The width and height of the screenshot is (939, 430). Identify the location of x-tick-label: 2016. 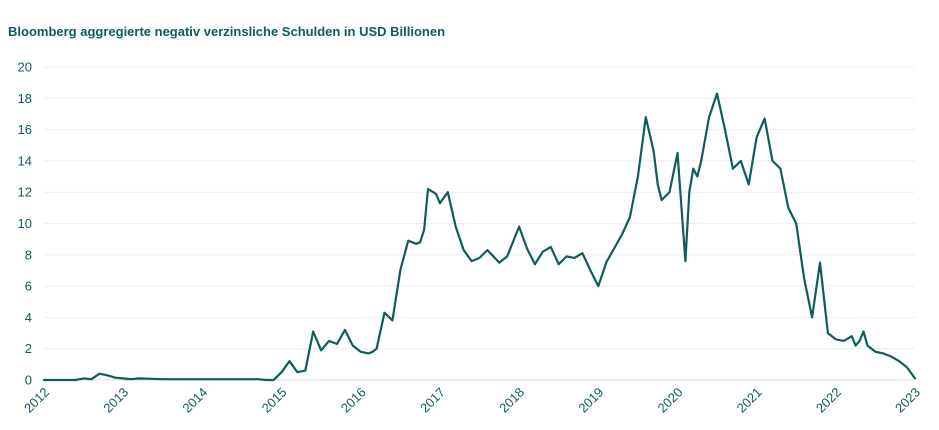
(353, 400).